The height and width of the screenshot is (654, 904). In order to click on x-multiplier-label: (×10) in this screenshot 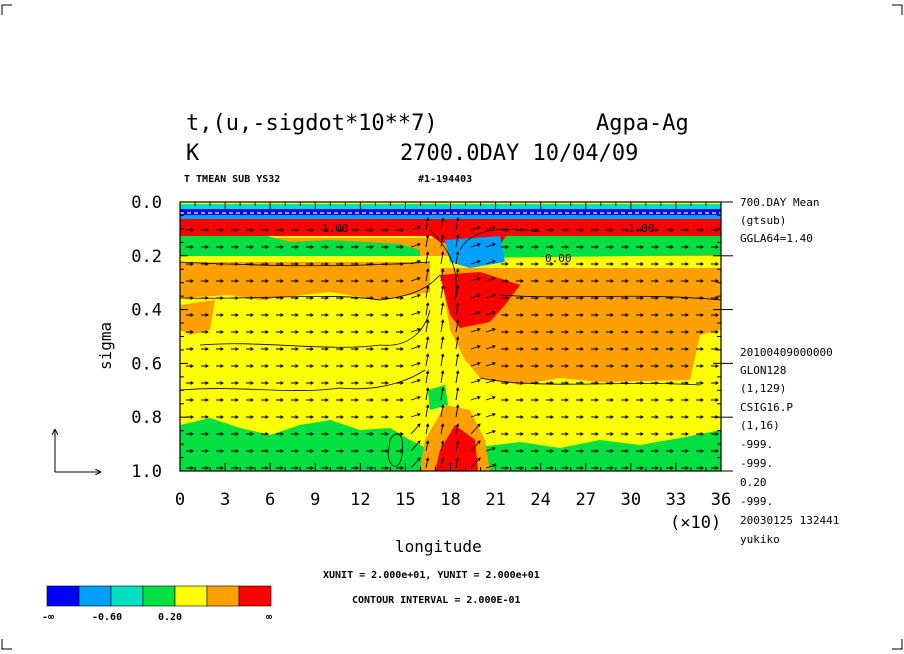, I will do `click(695, 523)`.